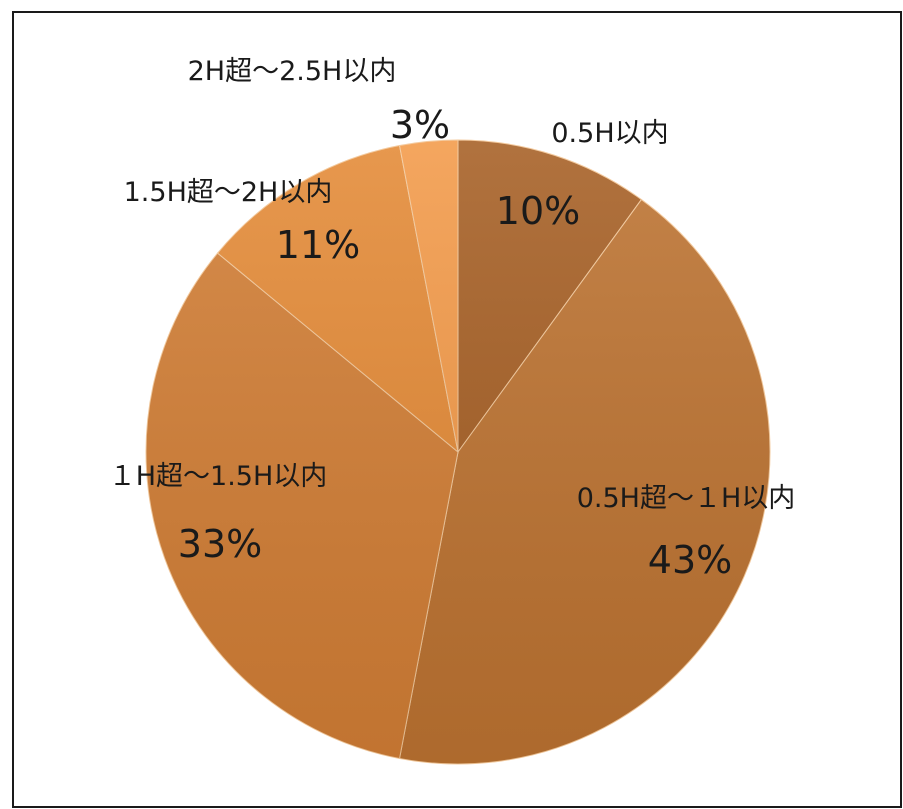  I want to click on slice-category-label: １H超～1.5H以内, so click(218, 476).